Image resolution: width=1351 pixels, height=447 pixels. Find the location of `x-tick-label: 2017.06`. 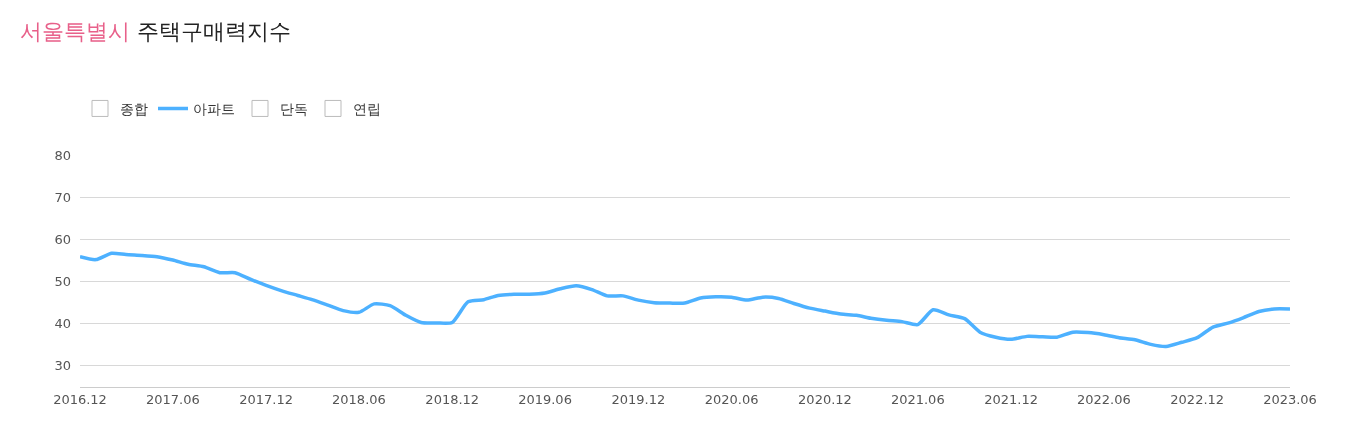

x-tick-label: 2017.06 is located at coordinates (172, 399).